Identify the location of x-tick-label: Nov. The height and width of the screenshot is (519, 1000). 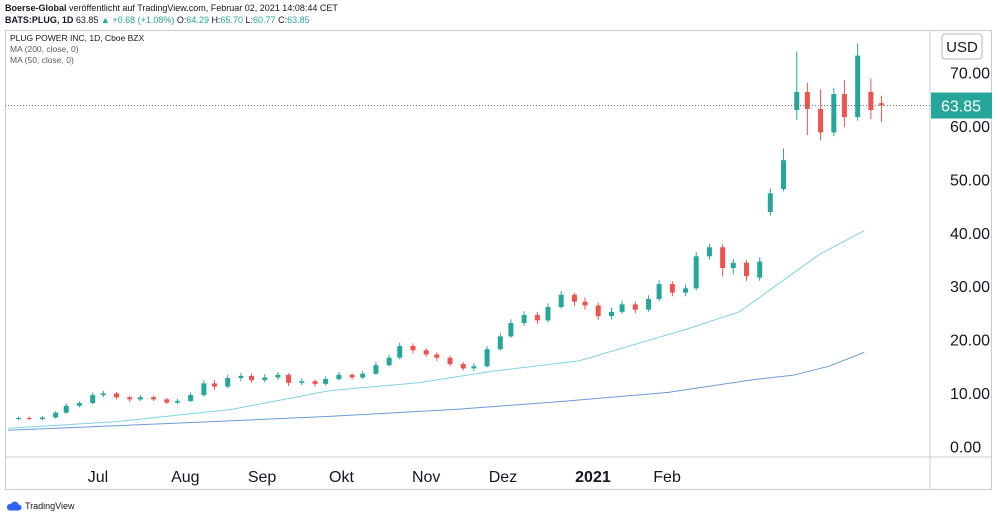
(426, 477).